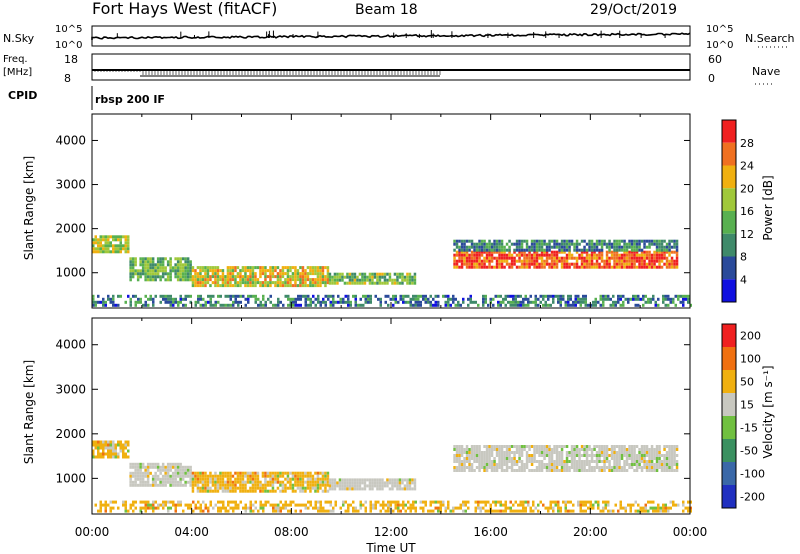  What do you see at coordinates (71, 59) in the screenshot?
I see `freq-tick-top: 18` at bounding box center [71, 59].